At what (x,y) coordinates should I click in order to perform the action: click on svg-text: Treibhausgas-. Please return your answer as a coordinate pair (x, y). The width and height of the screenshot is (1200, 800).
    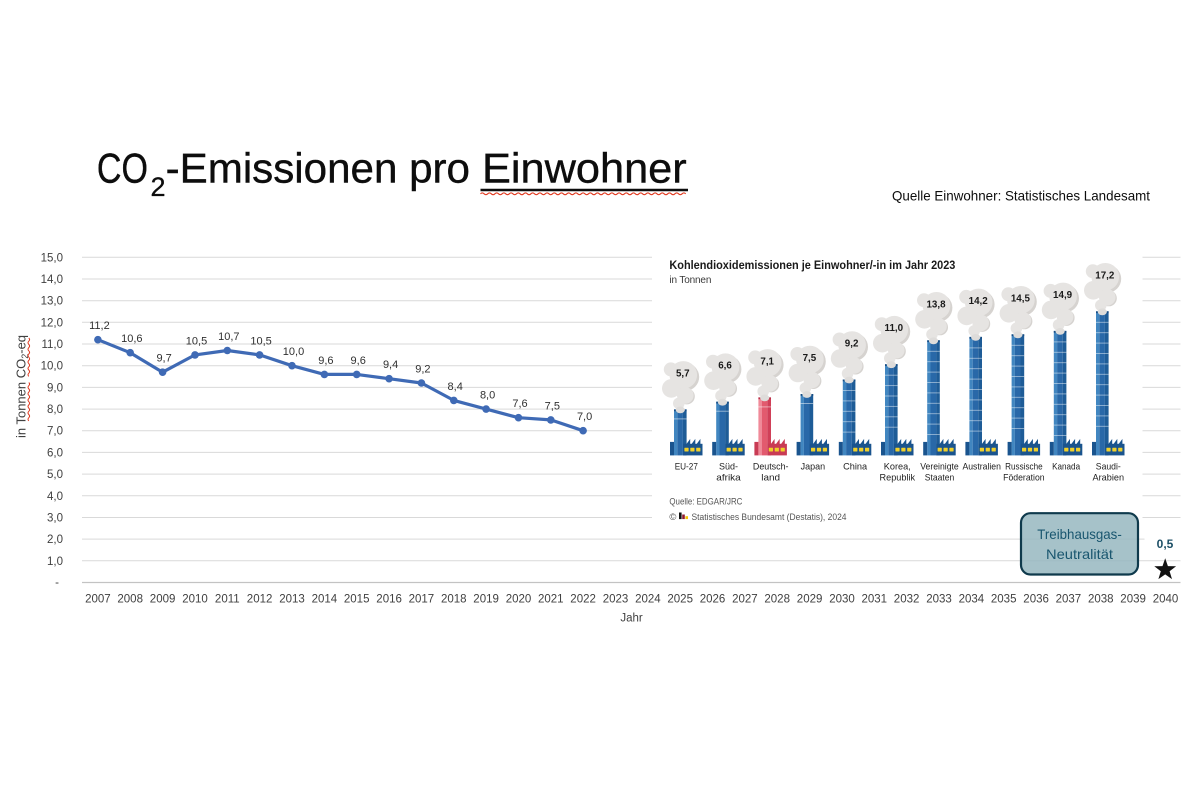
    Looking at the image, I should click on (1079, 534).